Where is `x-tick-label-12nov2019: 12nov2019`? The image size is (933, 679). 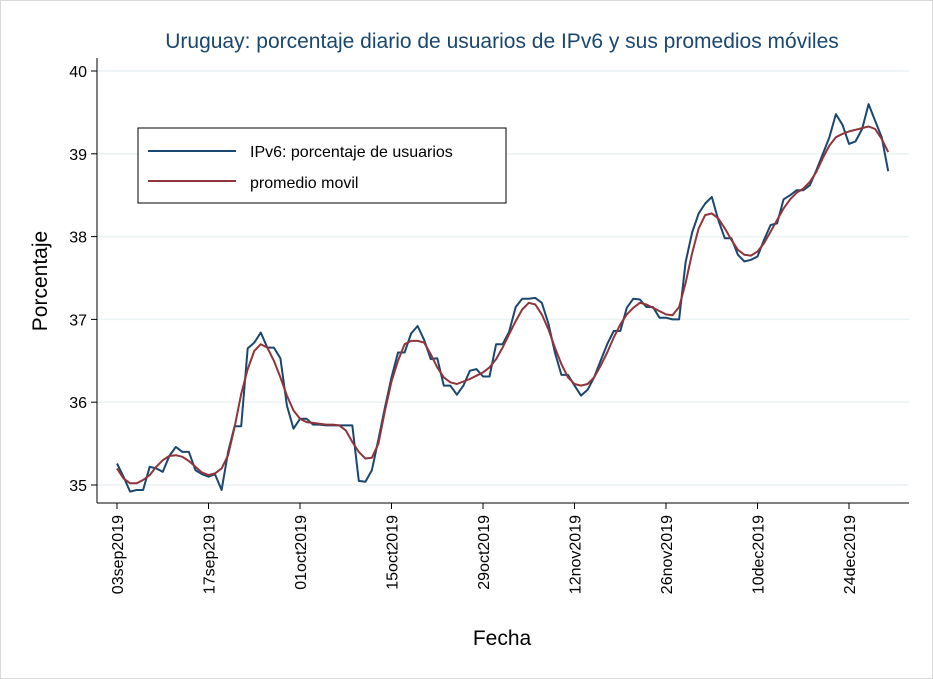 x-tick-label-12nov2019: 12nov2019 is located at coordinates (576, 554).